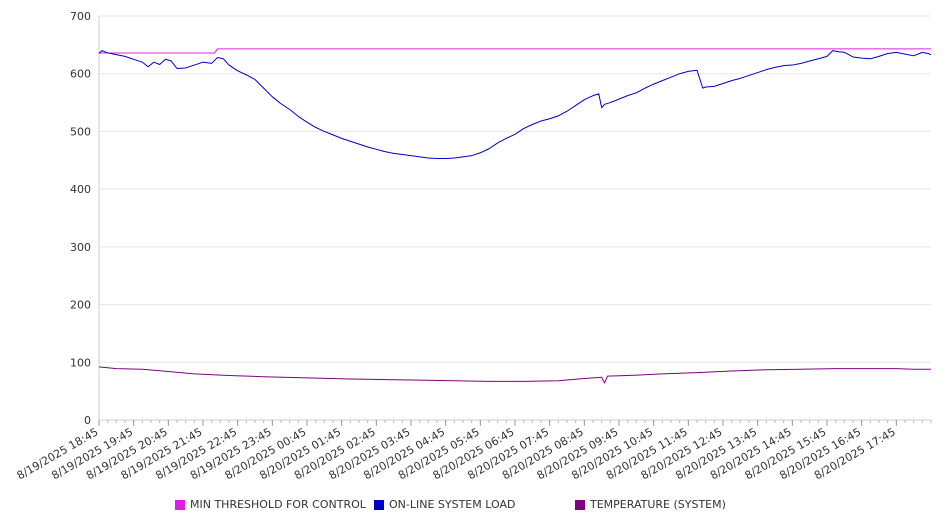  Describe the element at coordinates (278, 504) in the screenshot. I see `legend-label-min-threshold: MIN THRESHOLD FOR CONTROL` at that location.